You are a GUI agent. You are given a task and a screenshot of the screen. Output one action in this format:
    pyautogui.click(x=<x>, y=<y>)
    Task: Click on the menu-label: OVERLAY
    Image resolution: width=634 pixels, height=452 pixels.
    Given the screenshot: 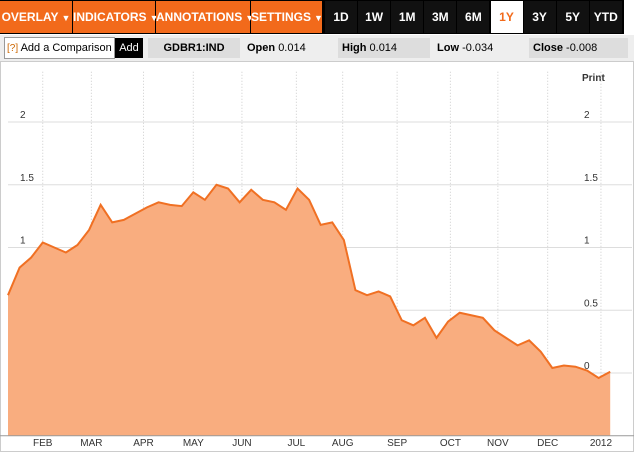 What is the action you would take?
    pyautogui.click(x=30, y=17)
    